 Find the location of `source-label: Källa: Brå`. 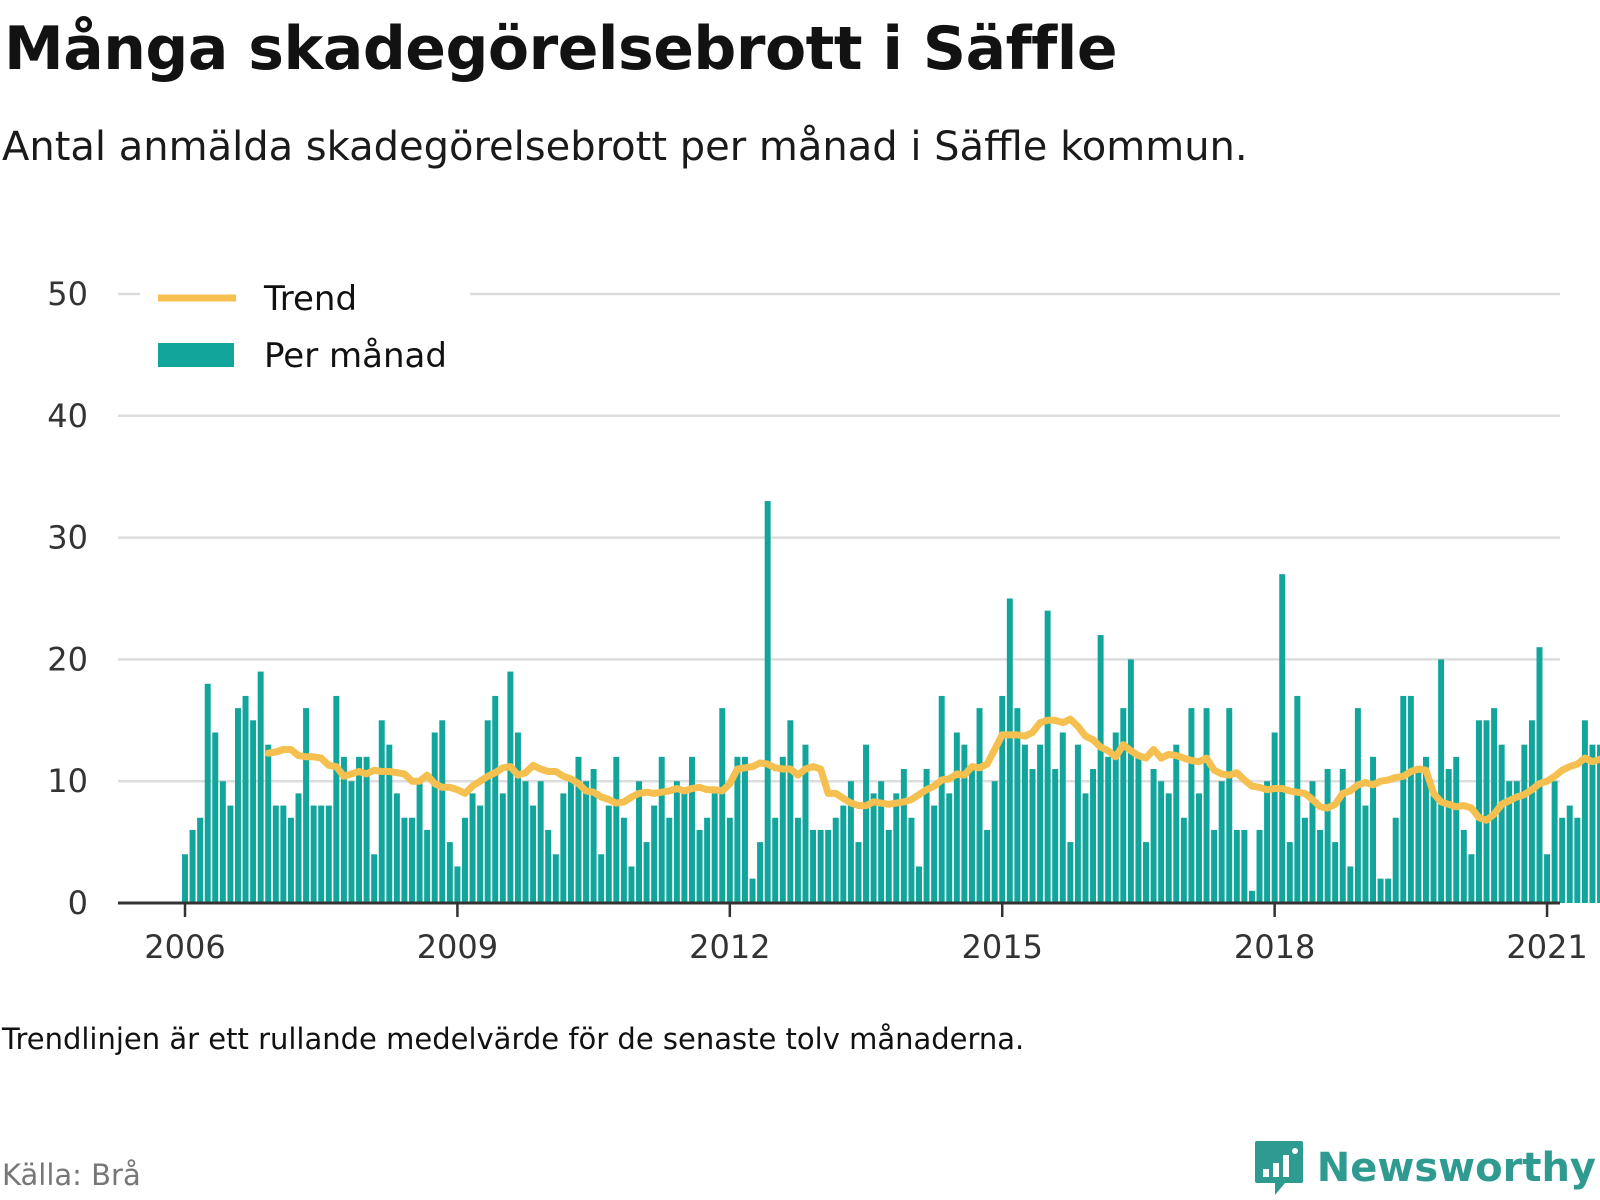

source-label: Källa: Brå is located at coordinates (71, 1175).